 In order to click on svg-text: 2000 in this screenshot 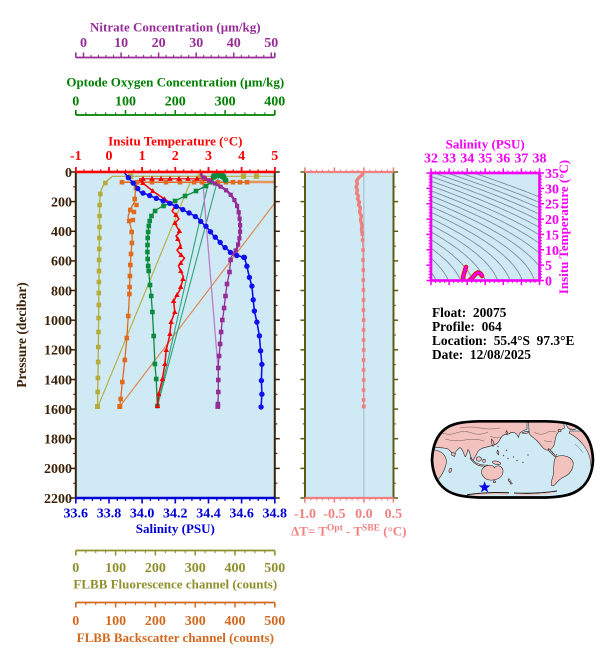, I will do `click(58, 469)`.